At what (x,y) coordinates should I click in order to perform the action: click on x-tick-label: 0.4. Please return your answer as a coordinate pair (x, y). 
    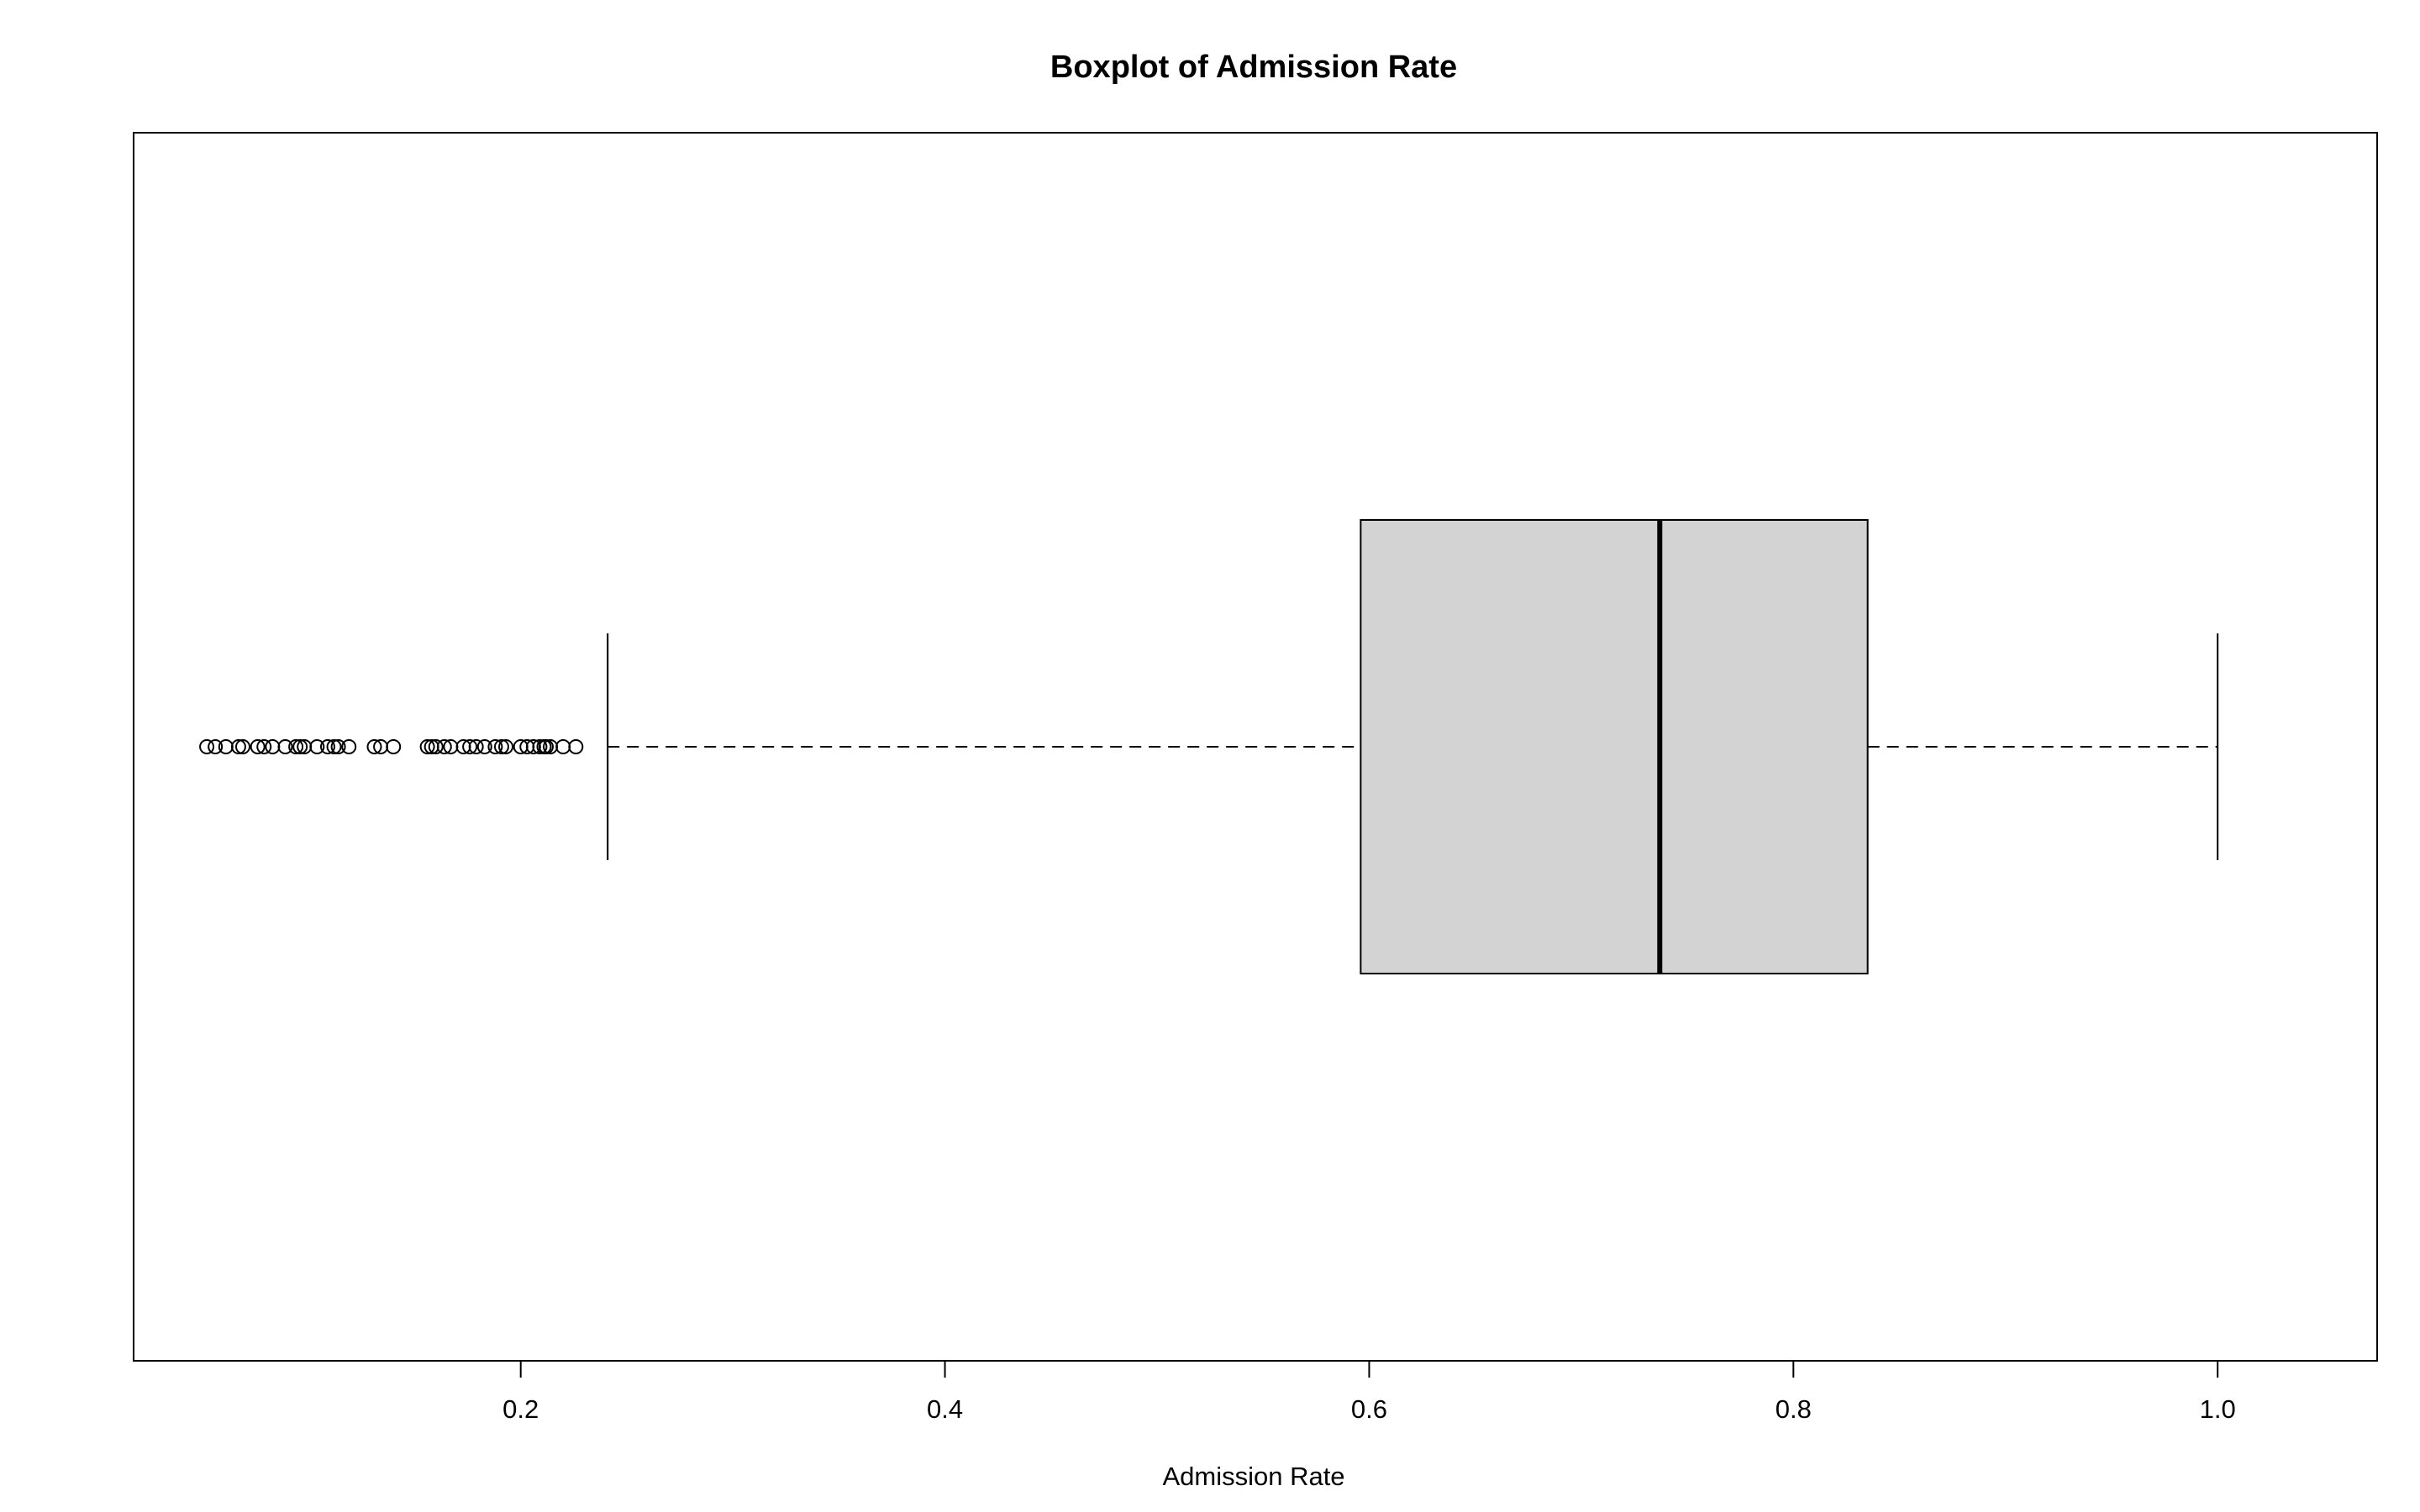
    Looking at the image, I should click on (945, 1409).